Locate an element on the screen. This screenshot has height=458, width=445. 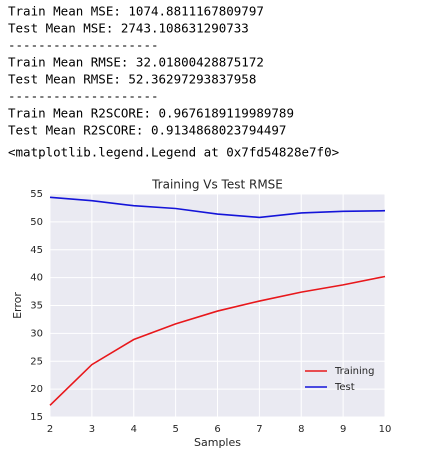
x-tick-label: 6 is located at coordinates (217, 429).